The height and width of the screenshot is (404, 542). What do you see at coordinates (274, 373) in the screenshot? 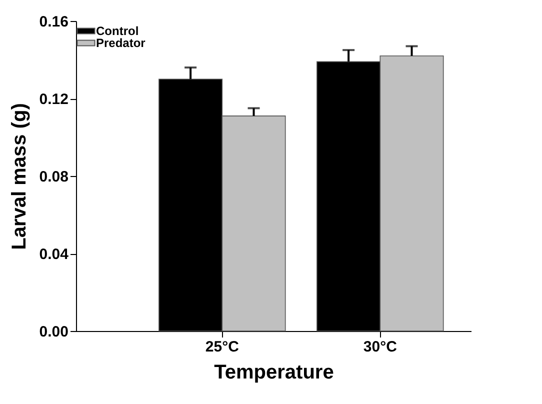
I see `x-axis-title: Temperature` at bounding box center [274, 373].